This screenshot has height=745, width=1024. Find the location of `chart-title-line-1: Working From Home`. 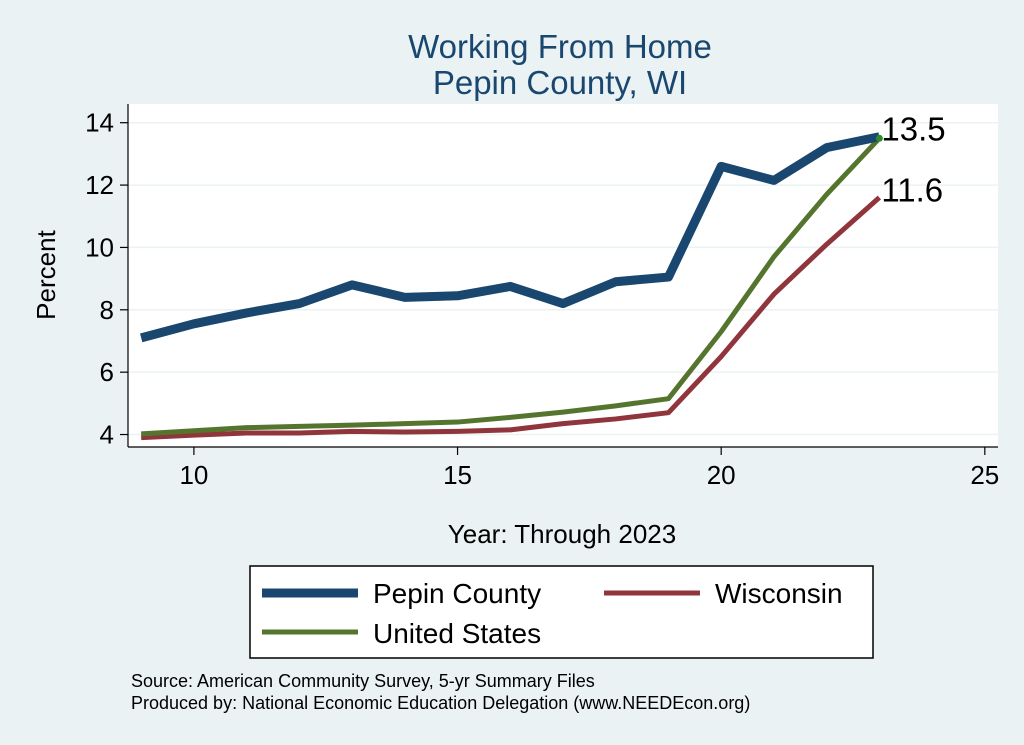

chart-title-line-1: Working From Home is located at coordinates (560, 46).